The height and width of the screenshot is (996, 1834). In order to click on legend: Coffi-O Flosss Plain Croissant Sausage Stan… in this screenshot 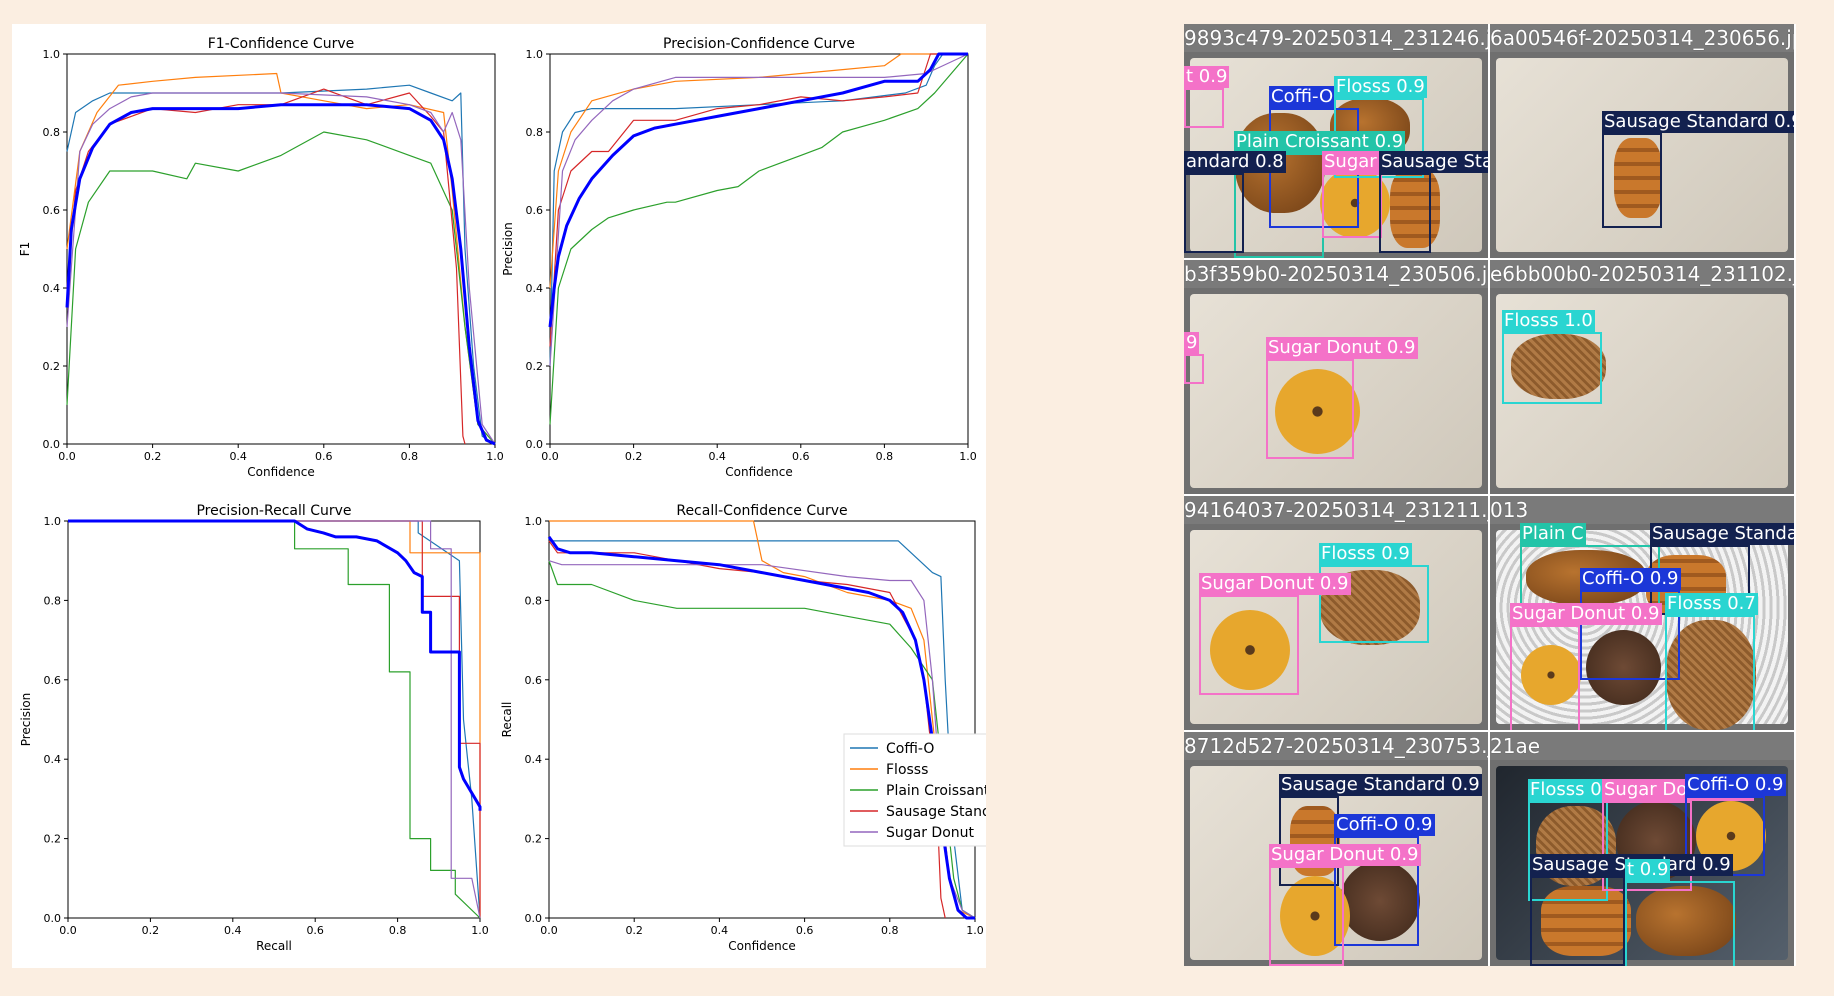, I will do `click(928, 790)`.